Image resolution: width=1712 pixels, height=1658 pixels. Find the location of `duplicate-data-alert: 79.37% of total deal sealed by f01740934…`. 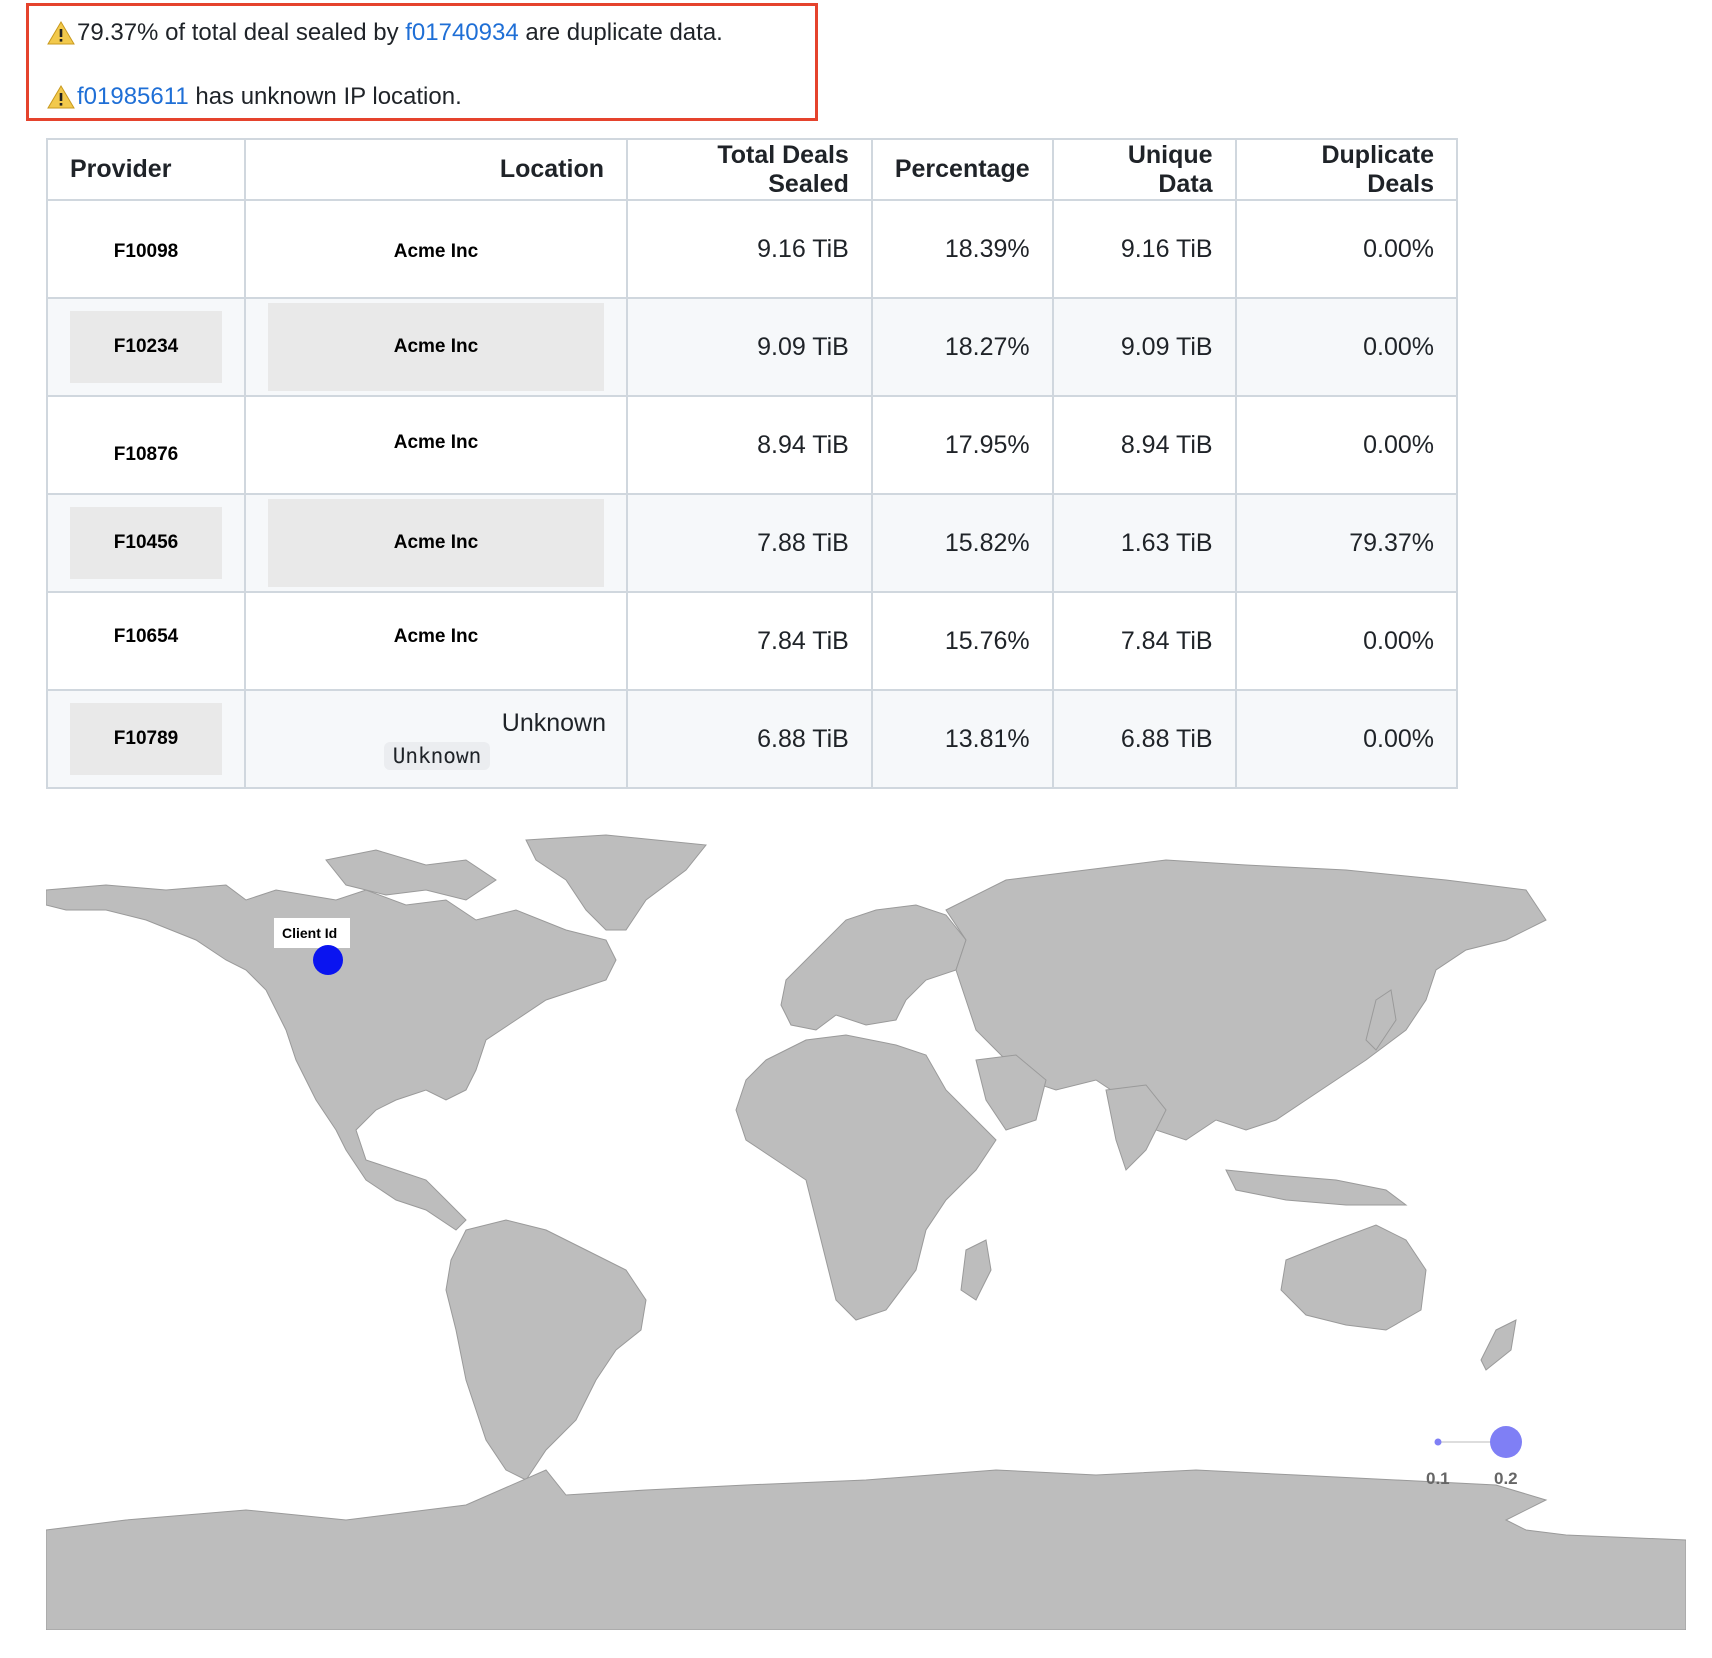

duplicate-data-alert: 79.37% of total deal sealed by f01740934… is located at coordinates (385, 33).